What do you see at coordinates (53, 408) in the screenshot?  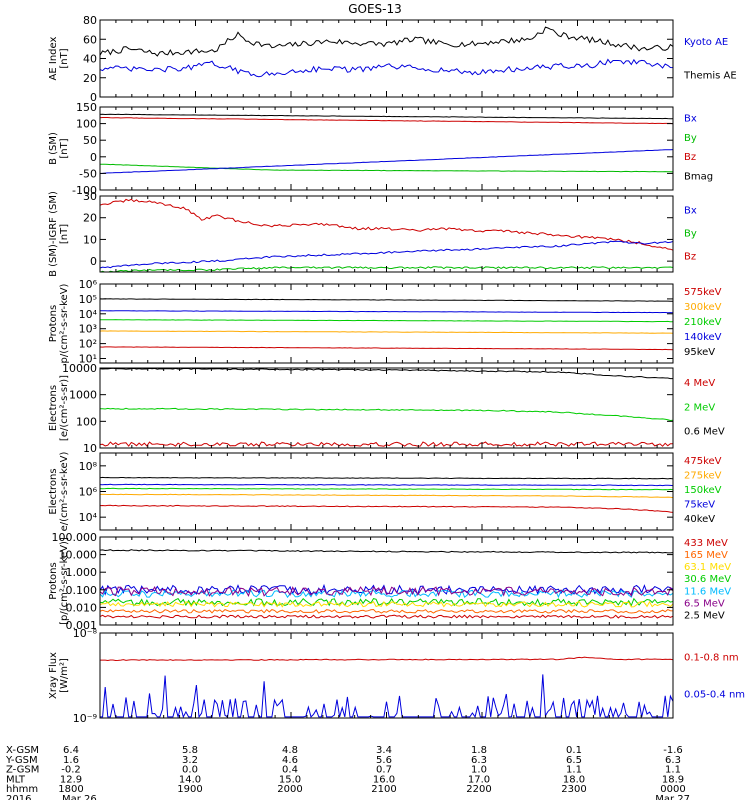 I see `y-axis-label: Electrons` at bounding box center [53, 408].